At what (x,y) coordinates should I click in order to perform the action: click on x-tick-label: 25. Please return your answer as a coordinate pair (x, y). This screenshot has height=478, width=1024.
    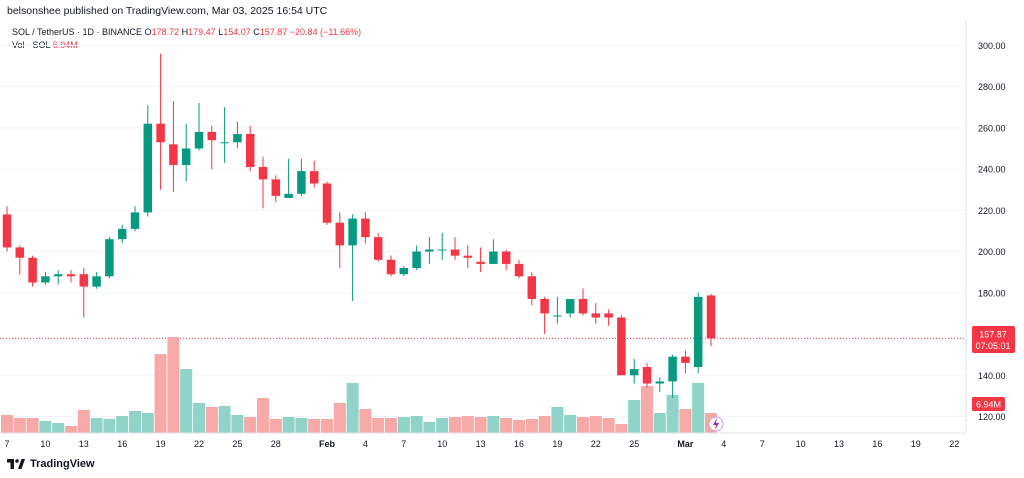
    Looking at the image, I should click on (634, 444).